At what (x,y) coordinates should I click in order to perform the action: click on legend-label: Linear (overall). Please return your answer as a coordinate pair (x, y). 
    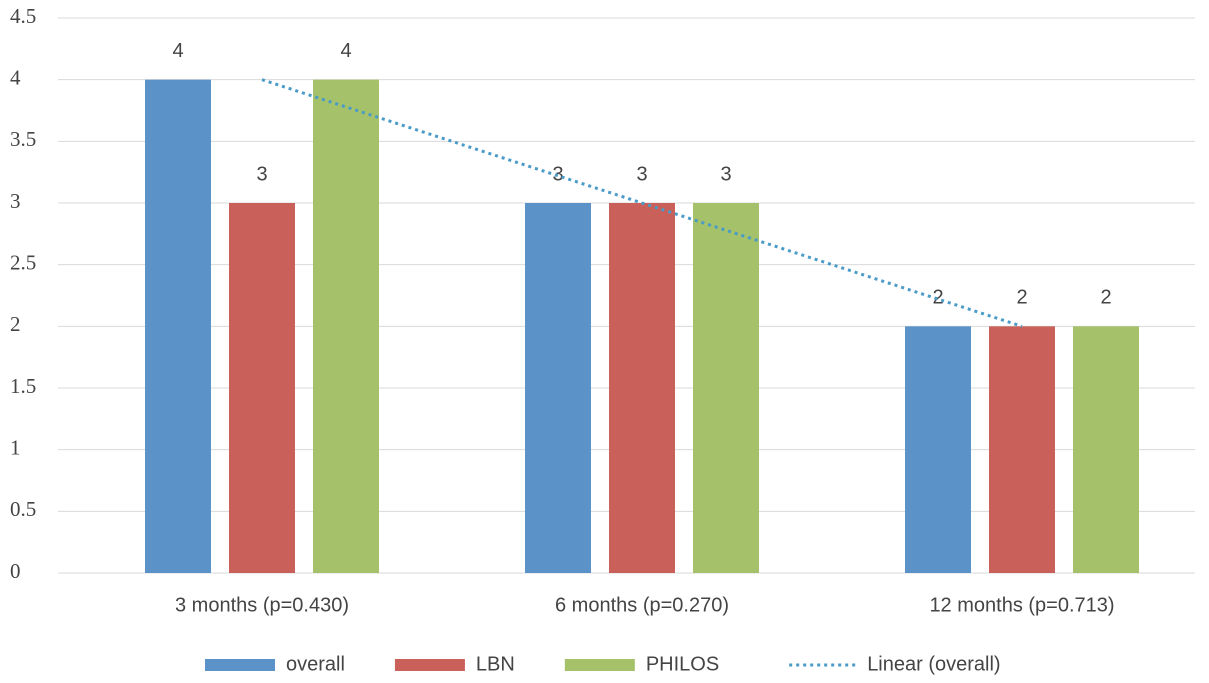
    Looking at the image, I should click on (933, 664).